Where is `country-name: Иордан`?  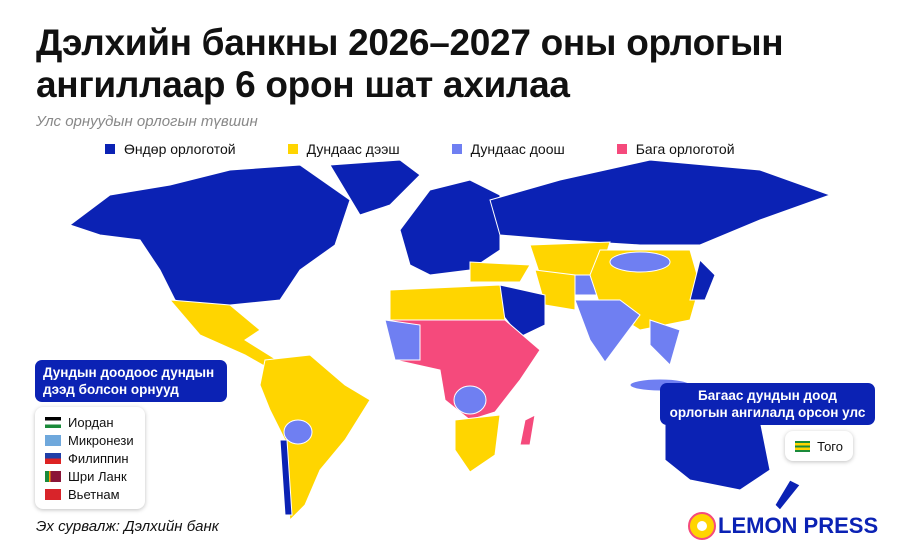 country-name: Иордан is located at coordinates (91, 422).